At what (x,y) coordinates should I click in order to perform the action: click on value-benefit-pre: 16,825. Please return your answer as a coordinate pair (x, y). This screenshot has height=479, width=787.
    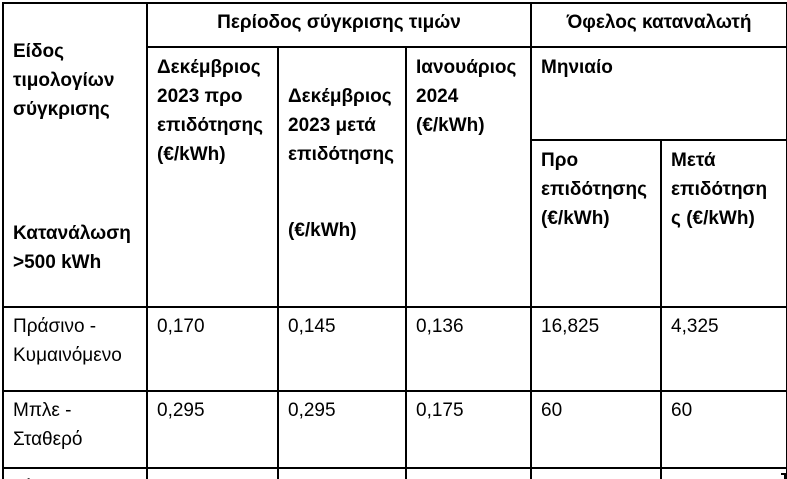
    Looking at the image, I should click on (596, 349).